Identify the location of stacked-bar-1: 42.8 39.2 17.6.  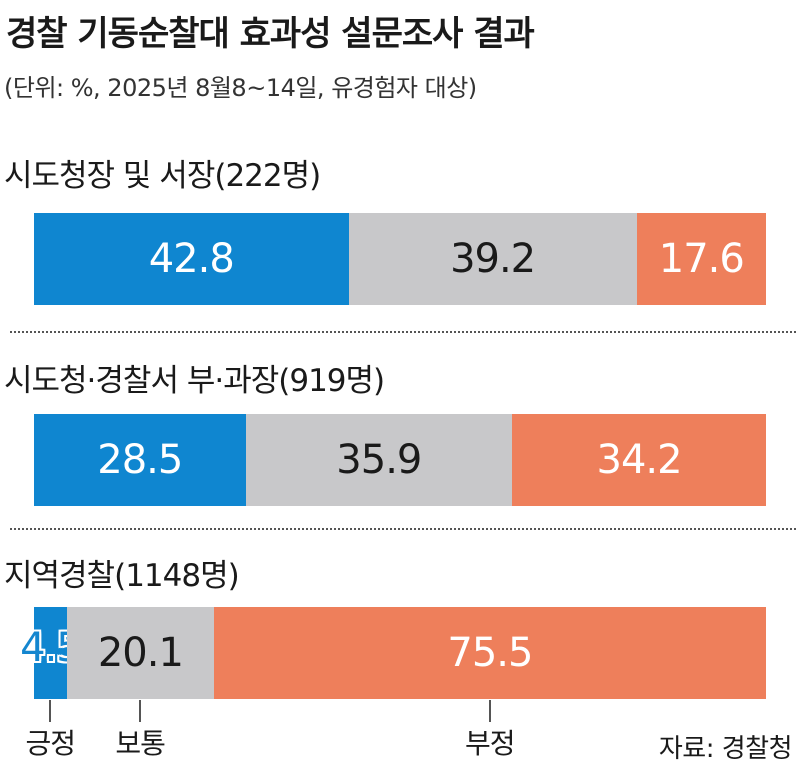
(400, 259).